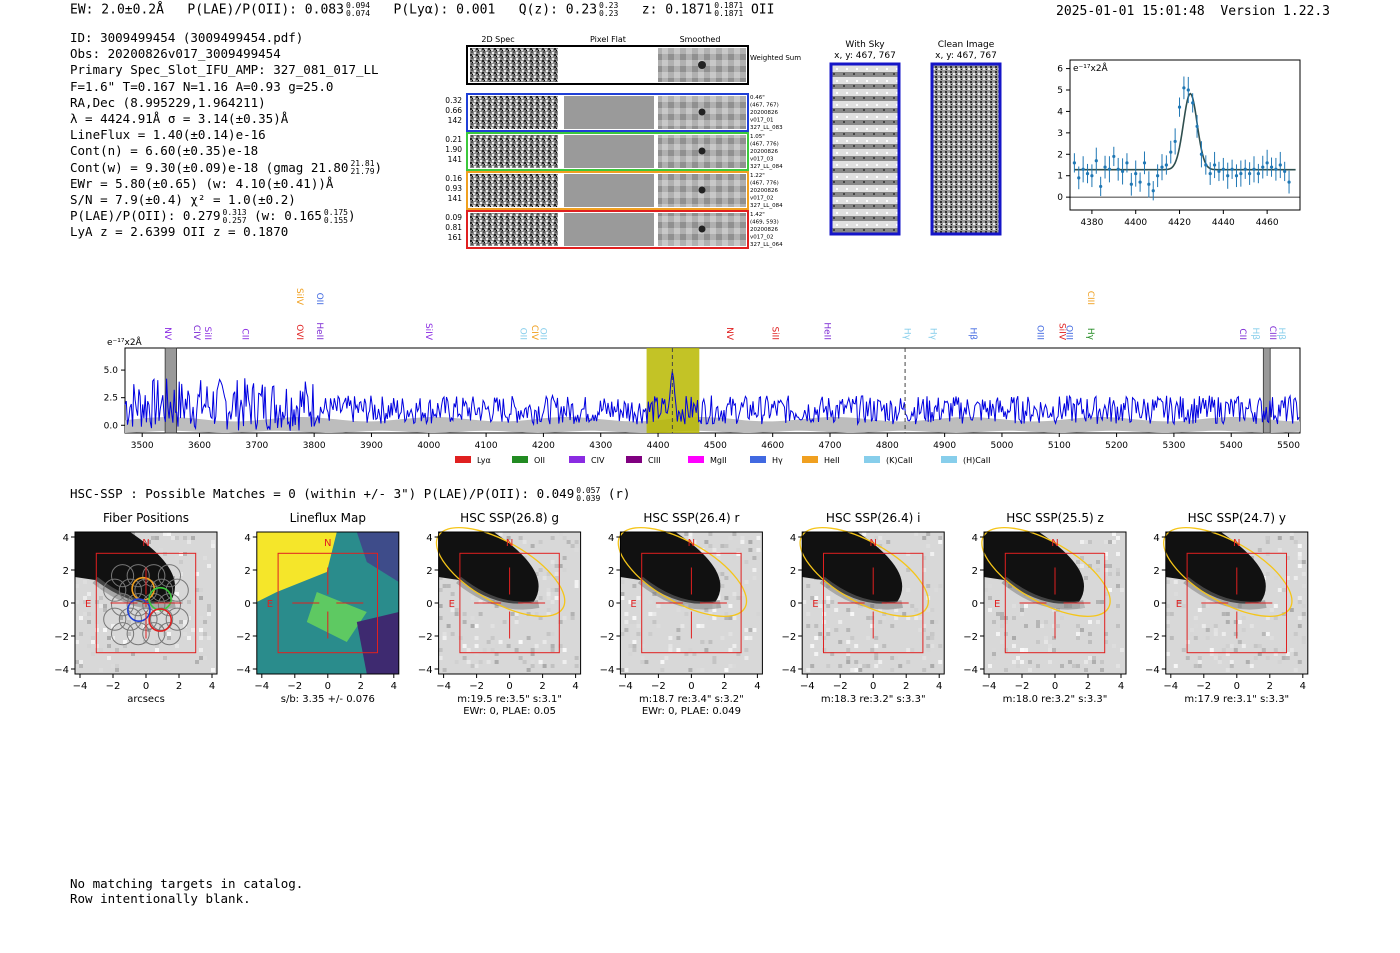  Describe the element at coordinates (762, 10) in the screenshot. I see `z-line: OII` at that location.